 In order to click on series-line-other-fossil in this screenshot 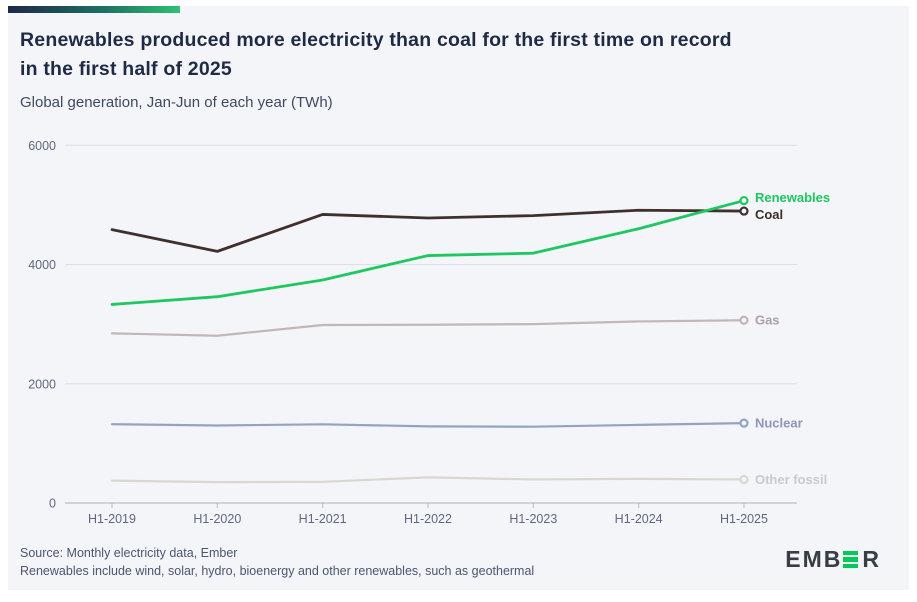, I will do `click(428, 480)`.